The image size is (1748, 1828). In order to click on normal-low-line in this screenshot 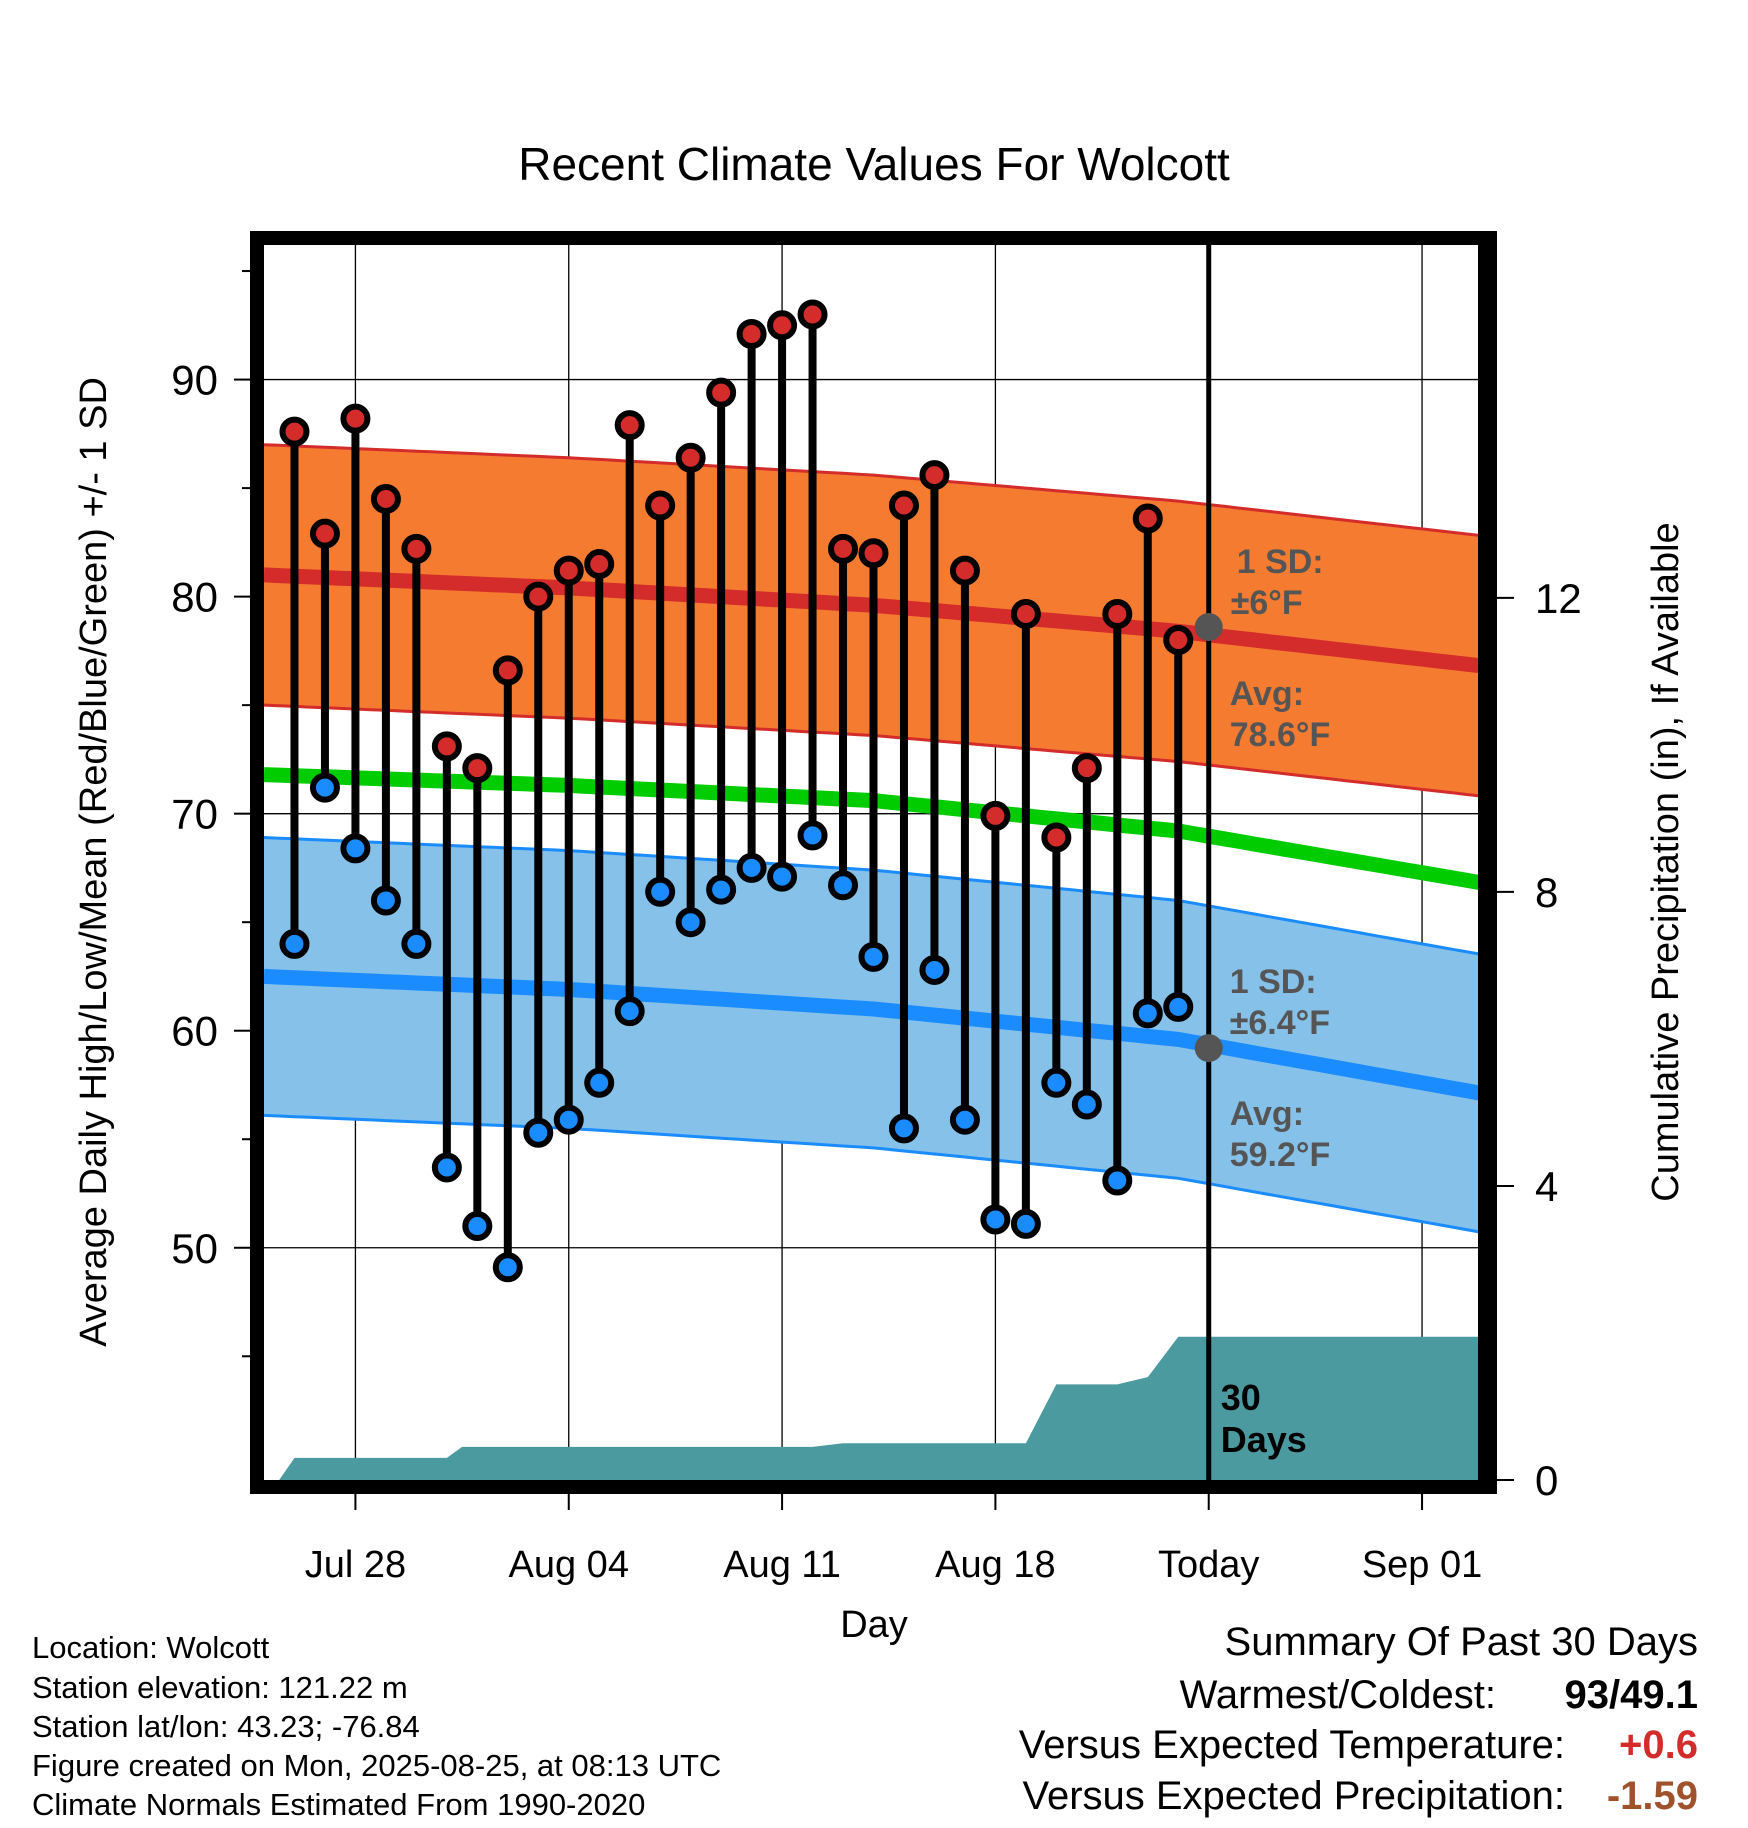, I will do `click(873, 1035)`.